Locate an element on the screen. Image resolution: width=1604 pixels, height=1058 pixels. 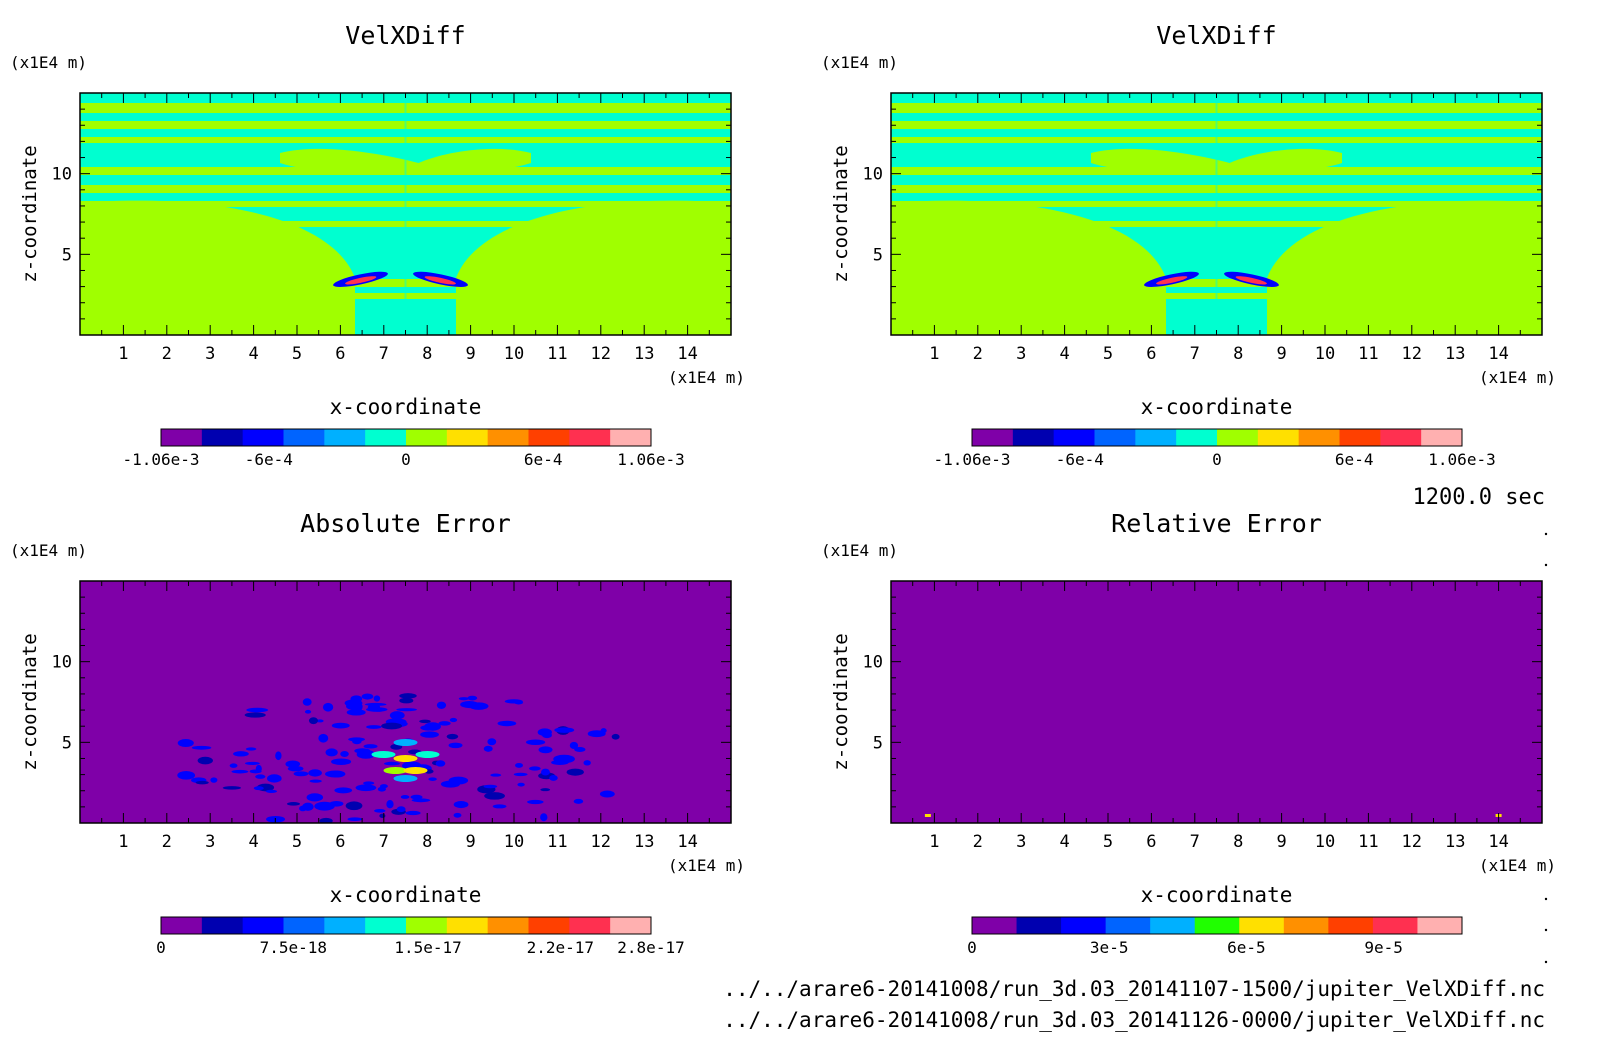
colorbar-label: 2.2e-17 is located at coordinates (560, 947).